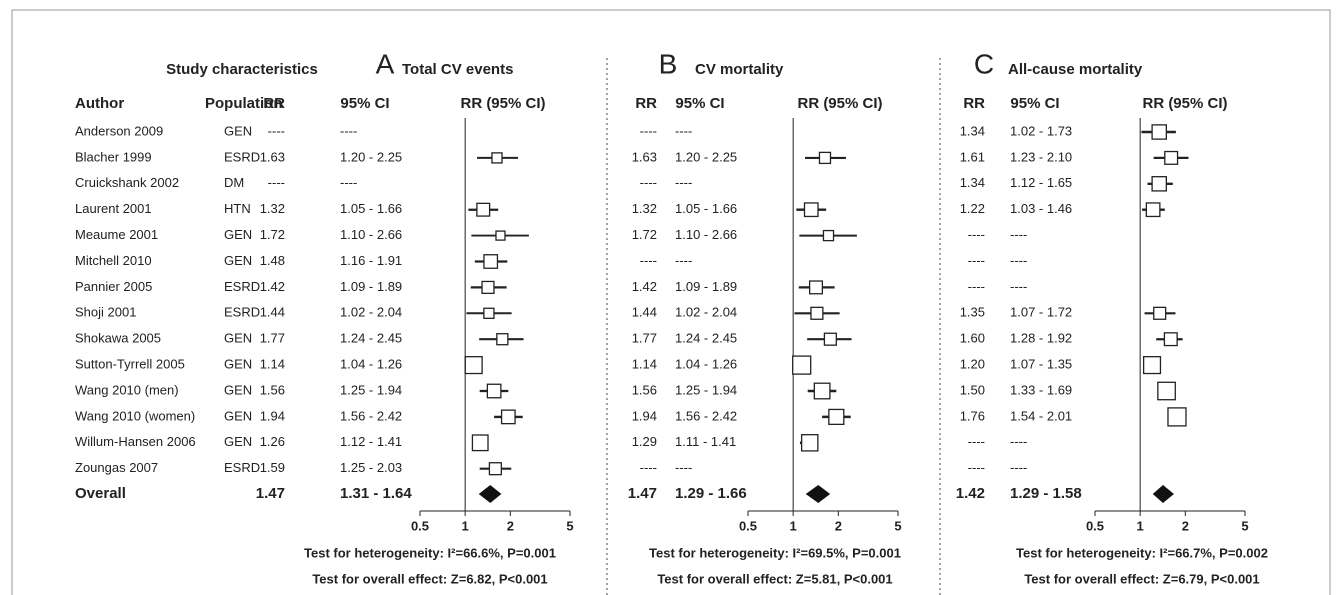  Describe the element at coordinates (984, 63) in the screenshot. I see `panel-letter: C` at that location.